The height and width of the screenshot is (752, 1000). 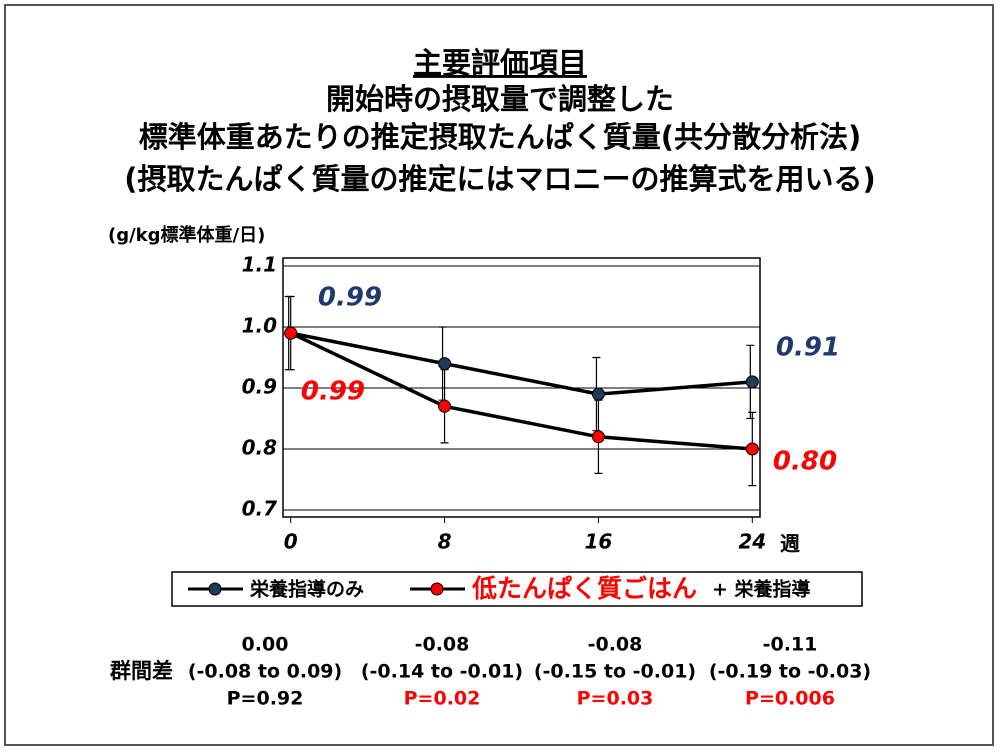 I want to click on x-axis-label: 週, so click(x=790, y=544).